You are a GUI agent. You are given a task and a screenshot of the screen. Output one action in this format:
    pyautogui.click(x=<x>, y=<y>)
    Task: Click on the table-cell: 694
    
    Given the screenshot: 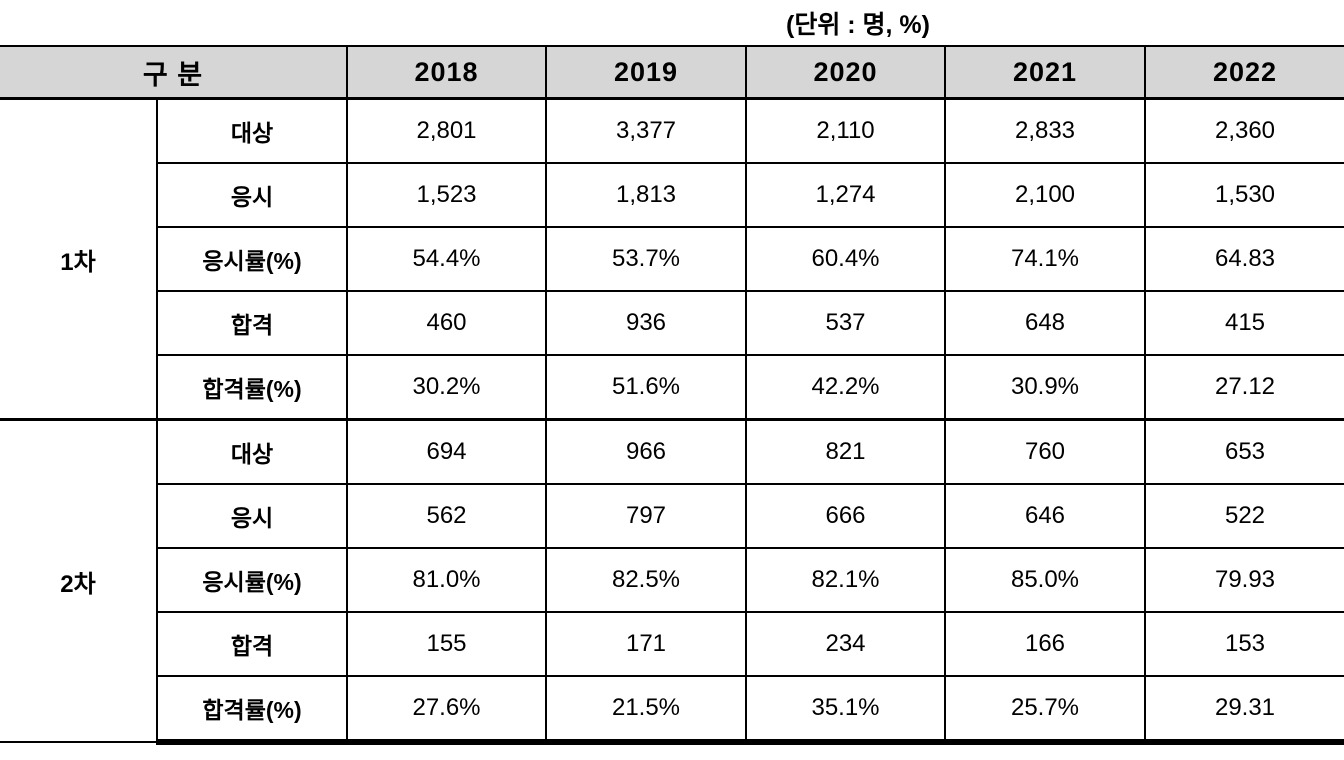 What is the action you would take?
    pyautogui.click(x=446, y=451)
    